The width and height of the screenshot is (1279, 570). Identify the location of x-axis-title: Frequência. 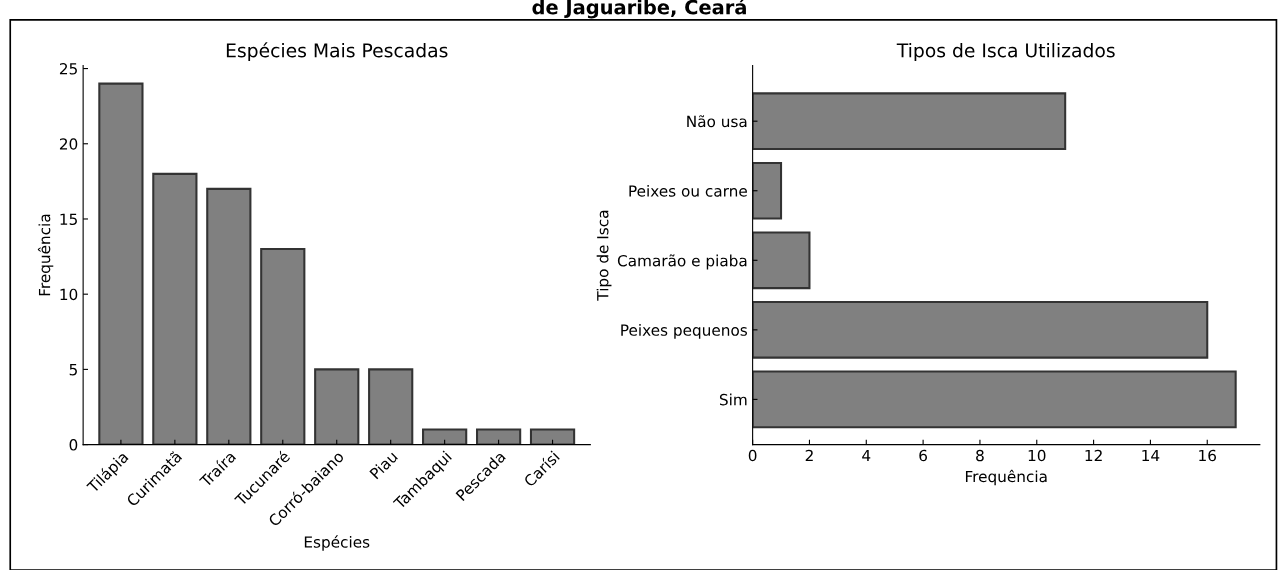
(1006, 477).